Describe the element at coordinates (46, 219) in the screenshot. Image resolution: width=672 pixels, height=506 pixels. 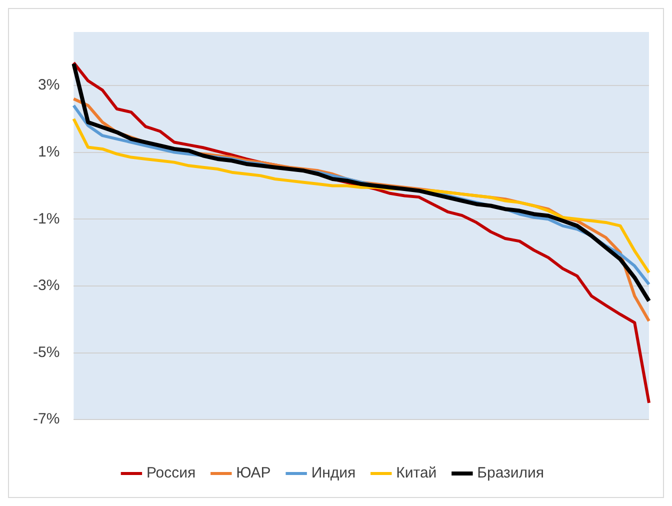
I see `y-tick-label: -1%` at that location.